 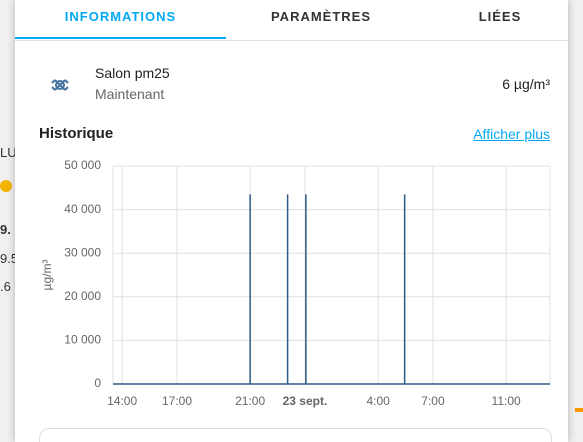 What do you see at coordinates (250, 401) in the screenshot?
I see `x-tick-label: 21:00` at bounding box center [250, 401].